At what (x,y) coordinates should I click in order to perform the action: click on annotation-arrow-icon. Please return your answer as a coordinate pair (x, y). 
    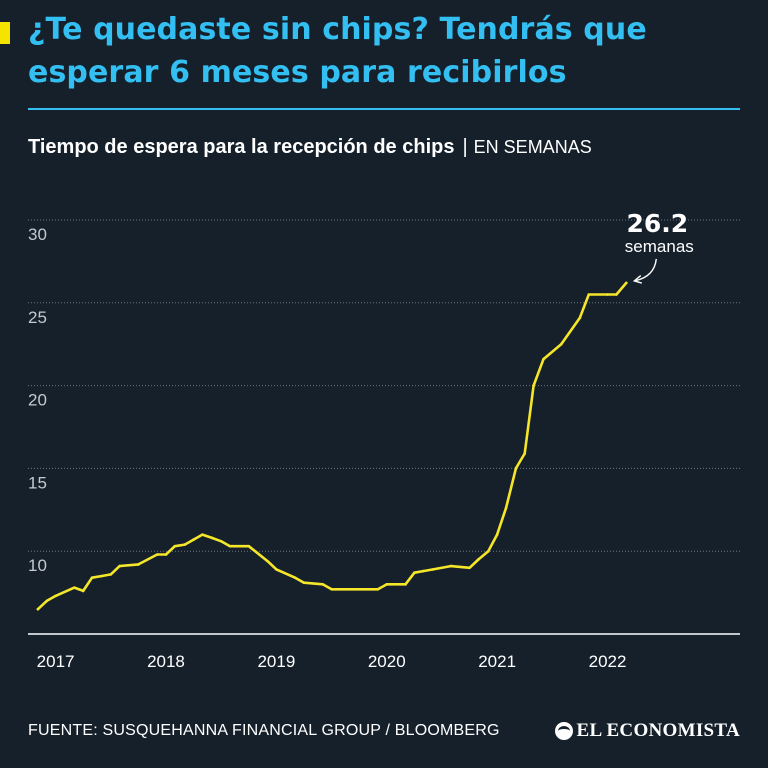
    Looking at the image, I should click on (645, 270).